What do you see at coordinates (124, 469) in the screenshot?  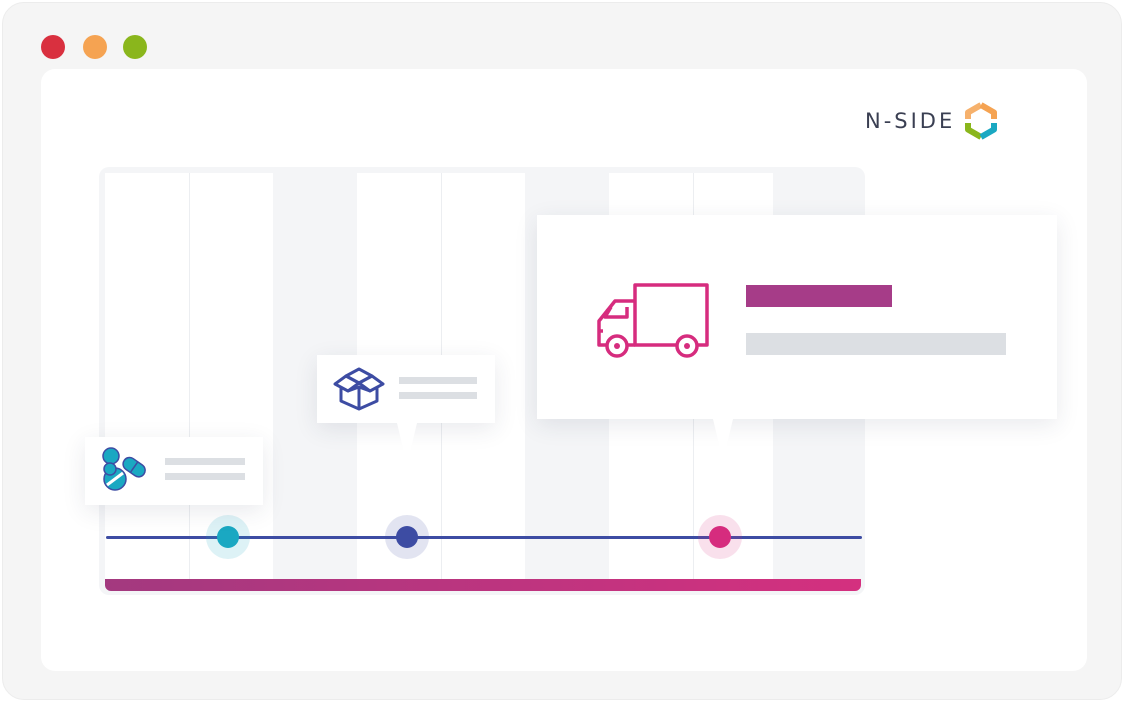 I see `pills-icon` at bounding box center [124, 469].